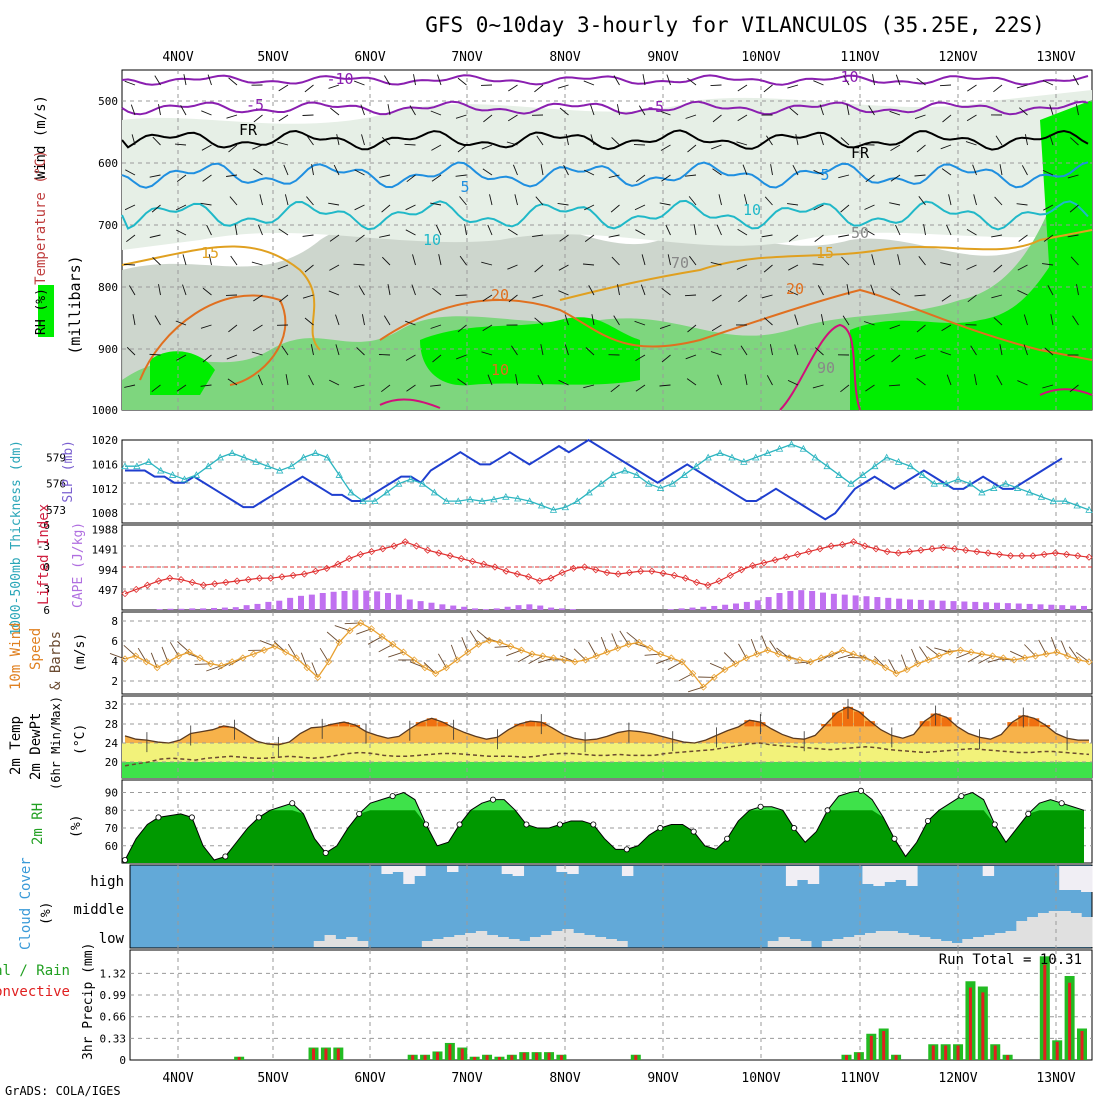 This screenshot has height=1100, width=1100. What do you see at coordinates (105, 550) in the screenshot?
I see `axis-tick-label-1: 1491` at bounding box center [105, 550].